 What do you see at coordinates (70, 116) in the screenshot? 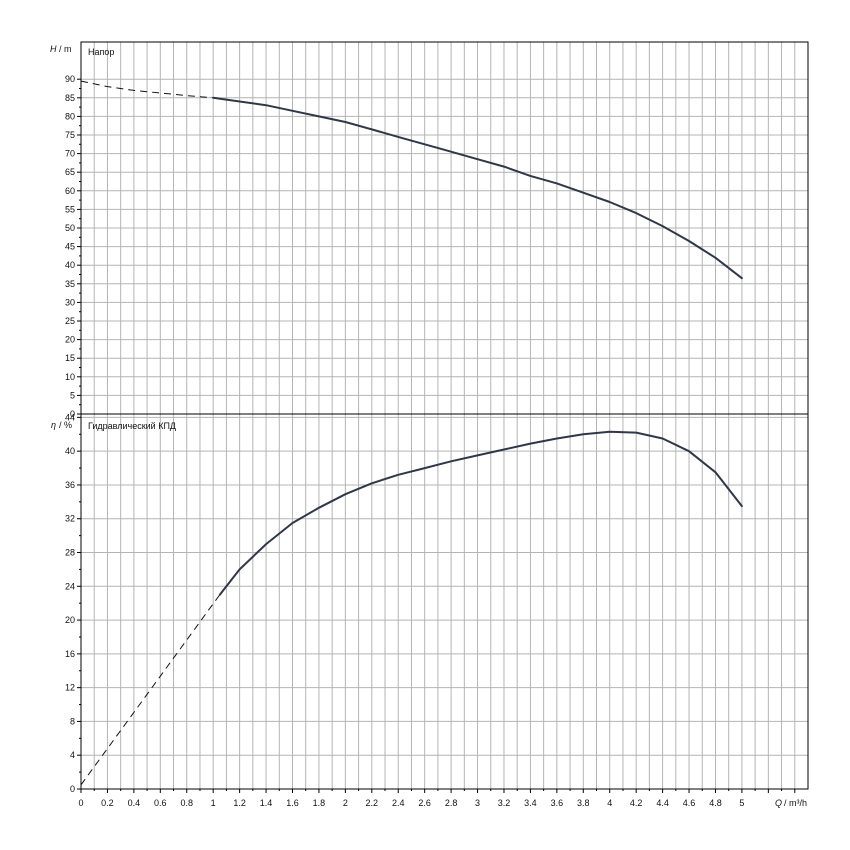
I see `head-y-tick-label: 80` at bounding box center [70, 116].